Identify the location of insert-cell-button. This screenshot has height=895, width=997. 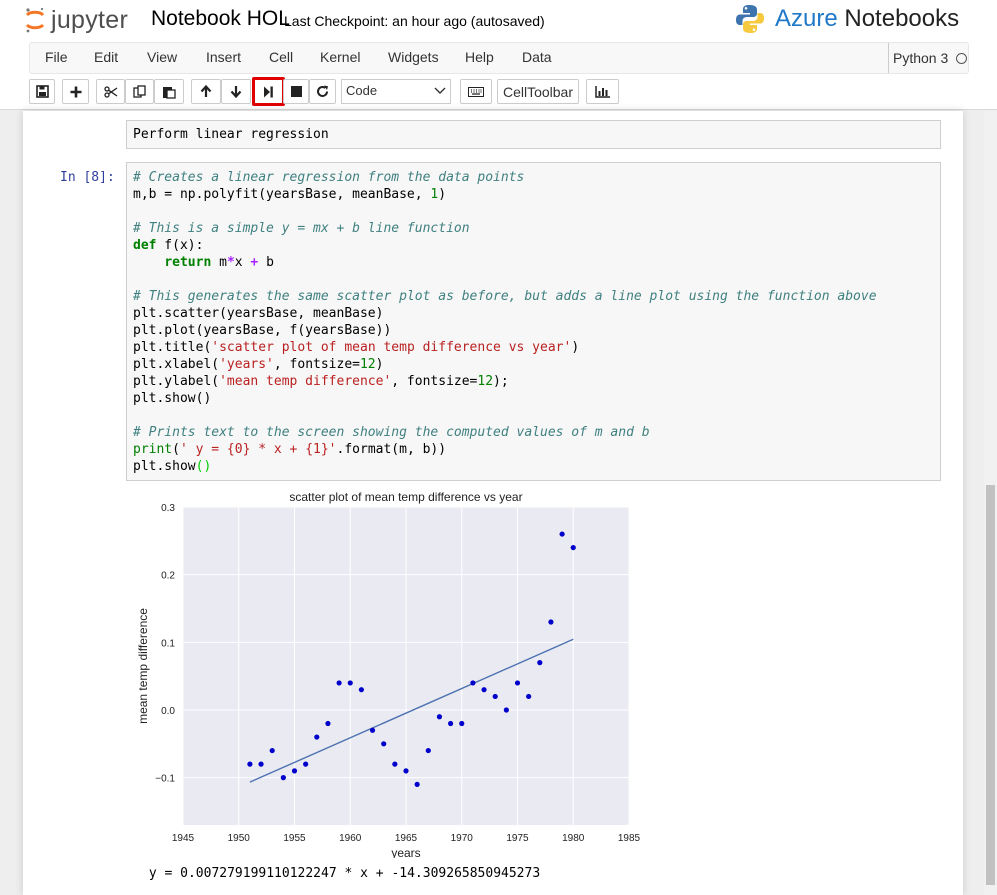
(75, 91).